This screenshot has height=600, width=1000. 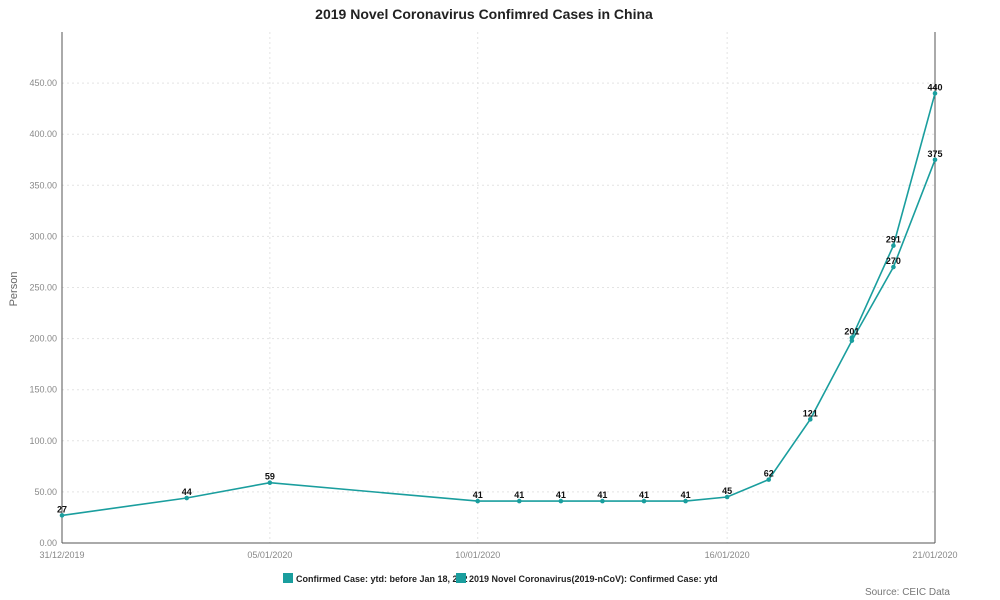 What do you see at coordinates (62, 509) in the screenshot?
I see `data-label: 27` at bounding box center [62, 509].